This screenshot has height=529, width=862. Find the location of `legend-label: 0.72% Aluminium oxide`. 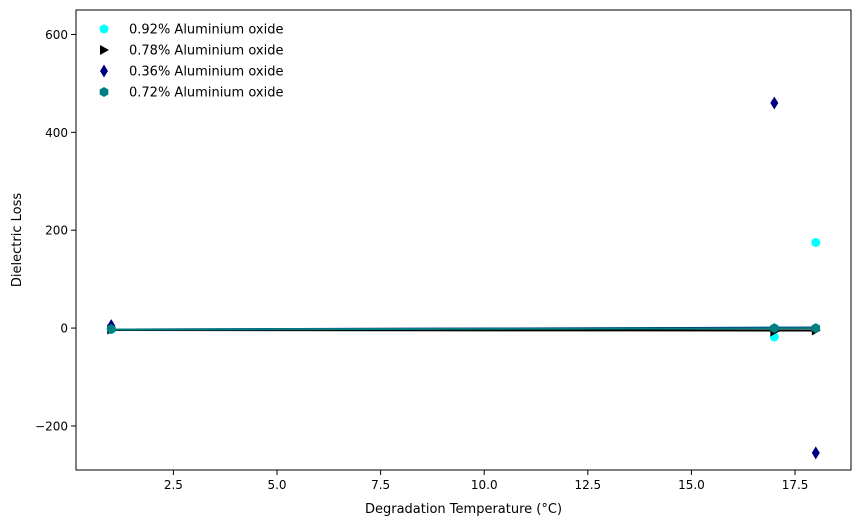

legend-label: 0.72% Aluminium oxide is located at coordinates (206, 93).